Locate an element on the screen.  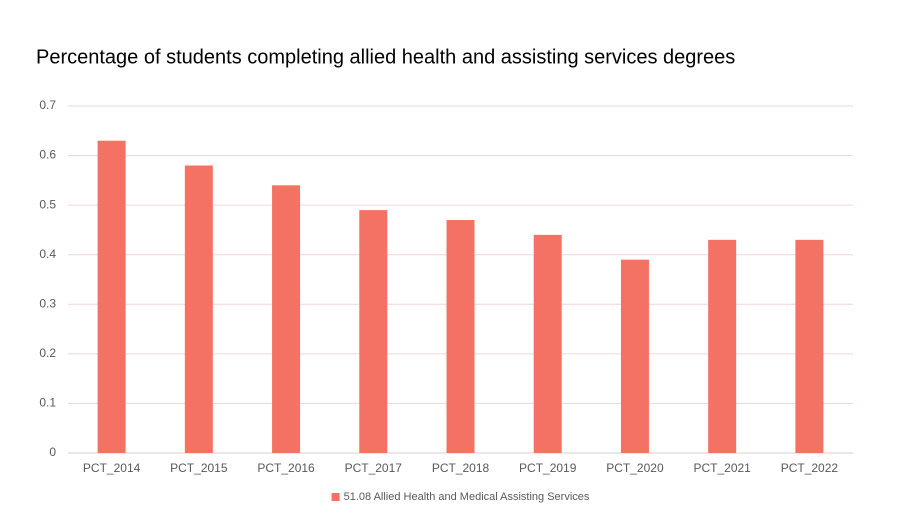
x-tick-label: PCT_2021 is located at coordinates (722, 468).